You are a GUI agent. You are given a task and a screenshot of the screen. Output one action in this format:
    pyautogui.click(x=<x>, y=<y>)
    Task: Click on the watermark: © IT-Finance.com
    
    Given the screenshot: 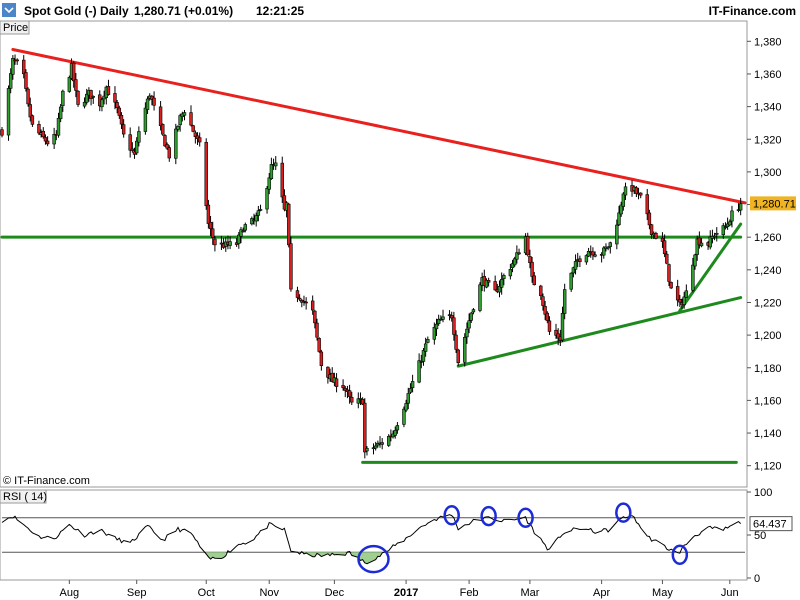 What is the action you would take?
    pyautogui.click(x=46, y=481)
    